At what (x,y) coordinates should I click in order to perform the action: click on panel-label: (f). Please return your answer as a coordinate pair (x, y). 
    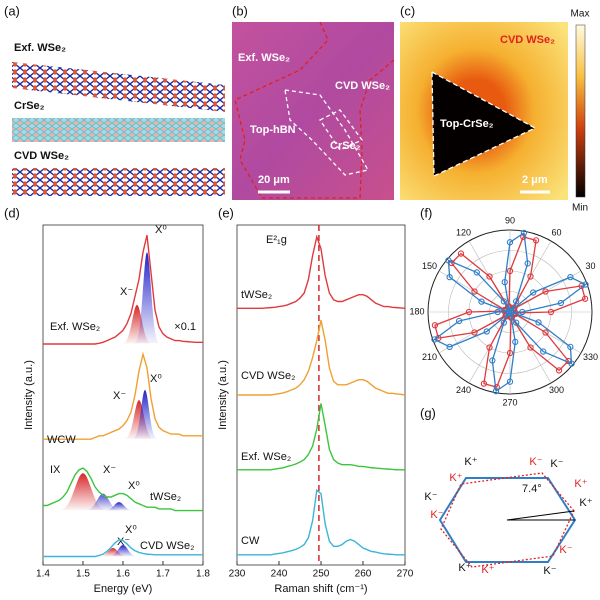
    Looking at the image, I should click on (426, 212).